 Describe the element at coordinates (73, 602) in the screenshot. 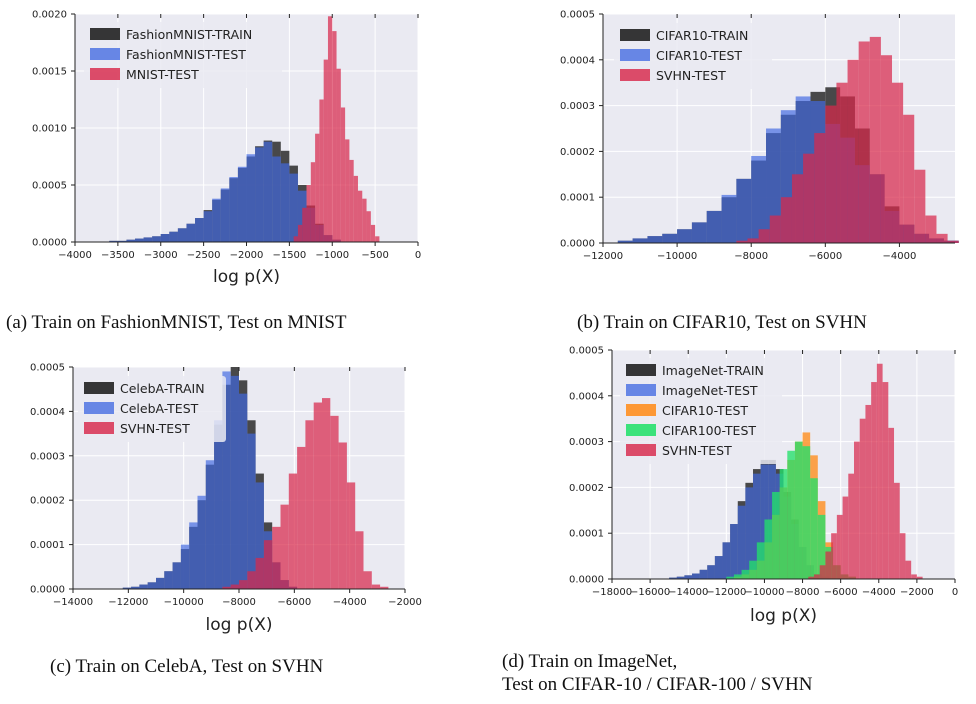

I see `x-tick-label: −14000` at that location.